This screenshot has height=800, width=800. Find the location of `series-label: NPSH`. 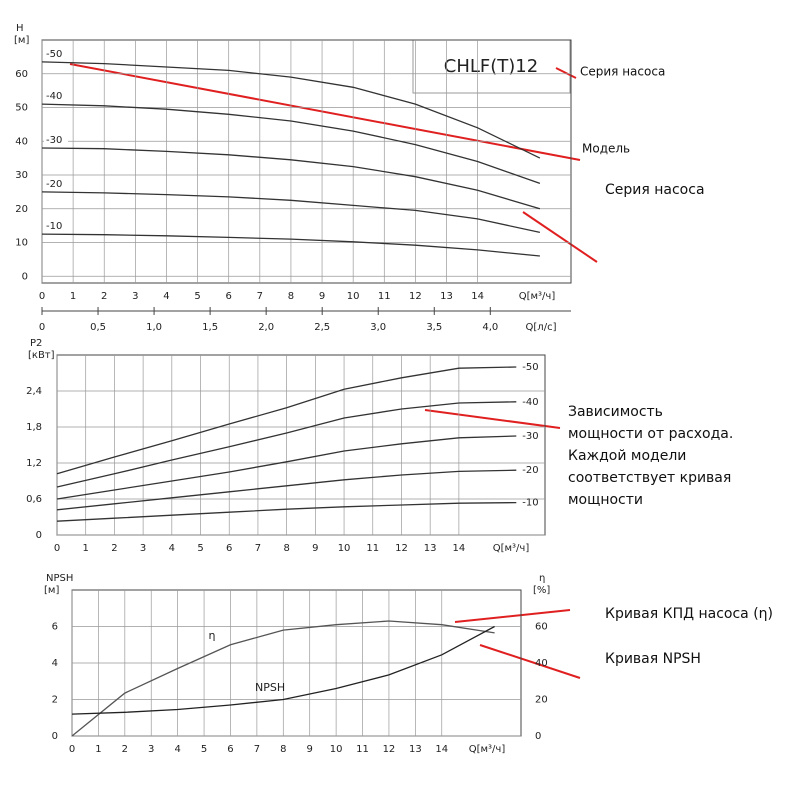

series-label: NPSH is located at coordinates (270, 687).